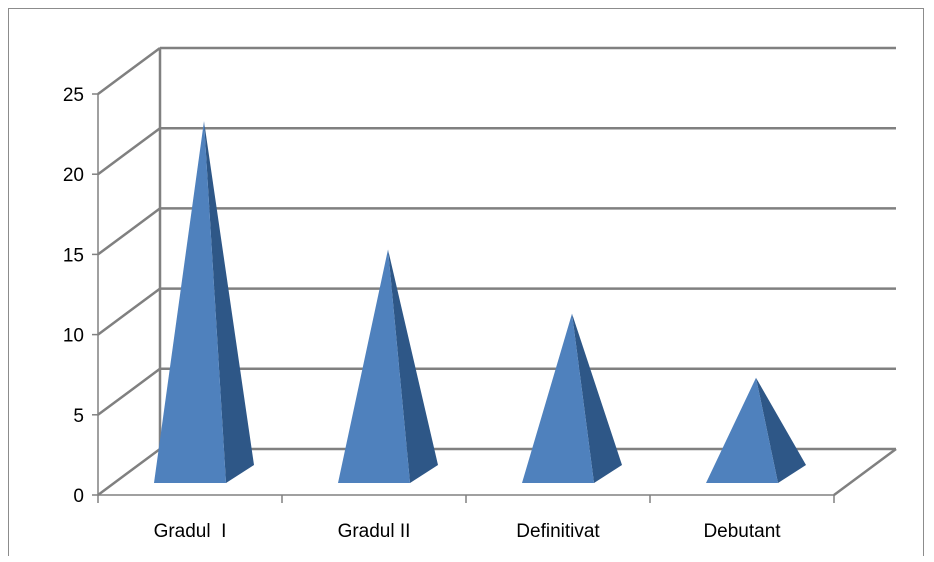 Image resolution: width=934 pixels, height=562 pixels. What do you see at coordinates (374, 531) in the screenshot?
I see `x-category-label: Gradul II` at bounding box center [374, 531].